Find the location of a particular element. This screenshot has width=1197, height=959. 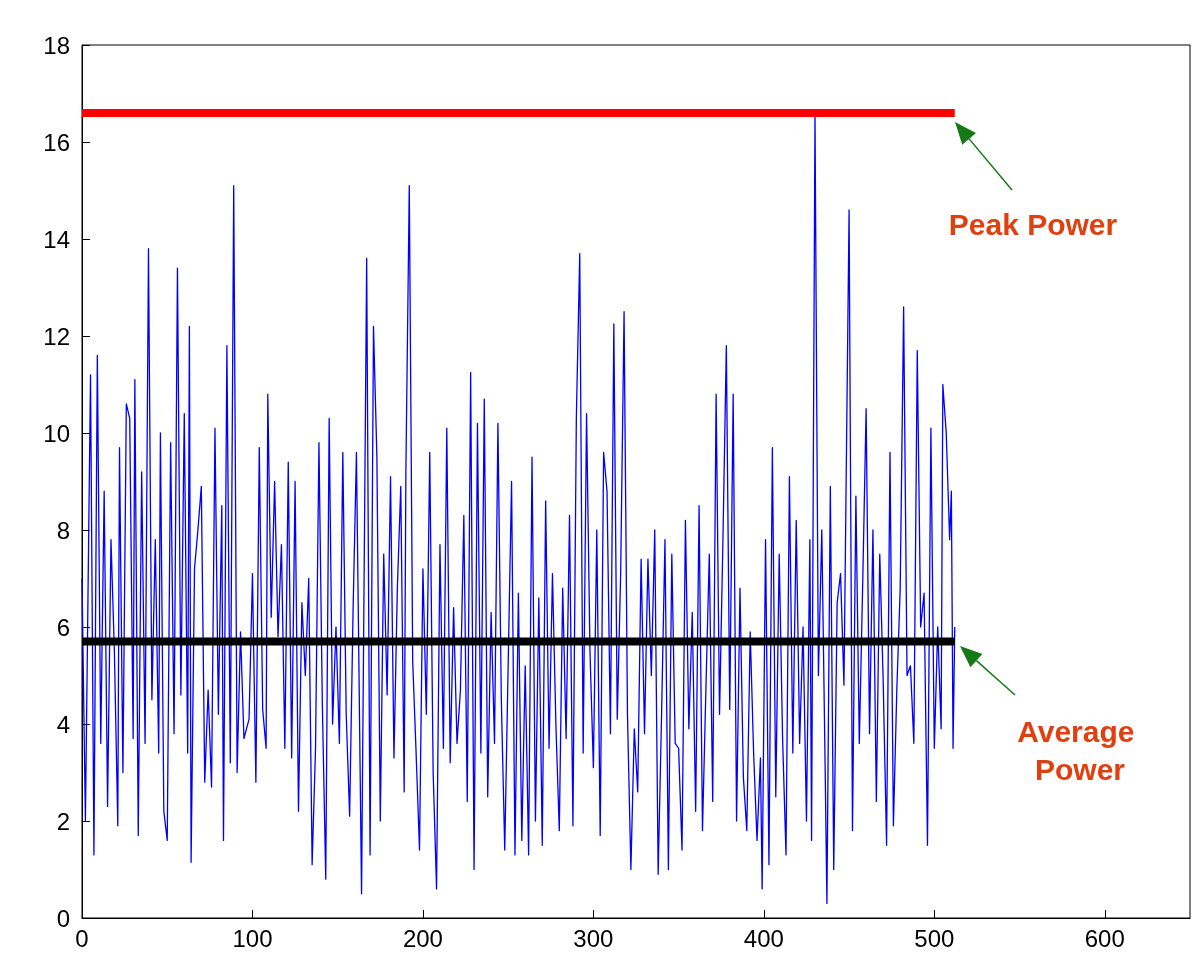

y-tick-label: 2 is located at coordinates (63, 821).